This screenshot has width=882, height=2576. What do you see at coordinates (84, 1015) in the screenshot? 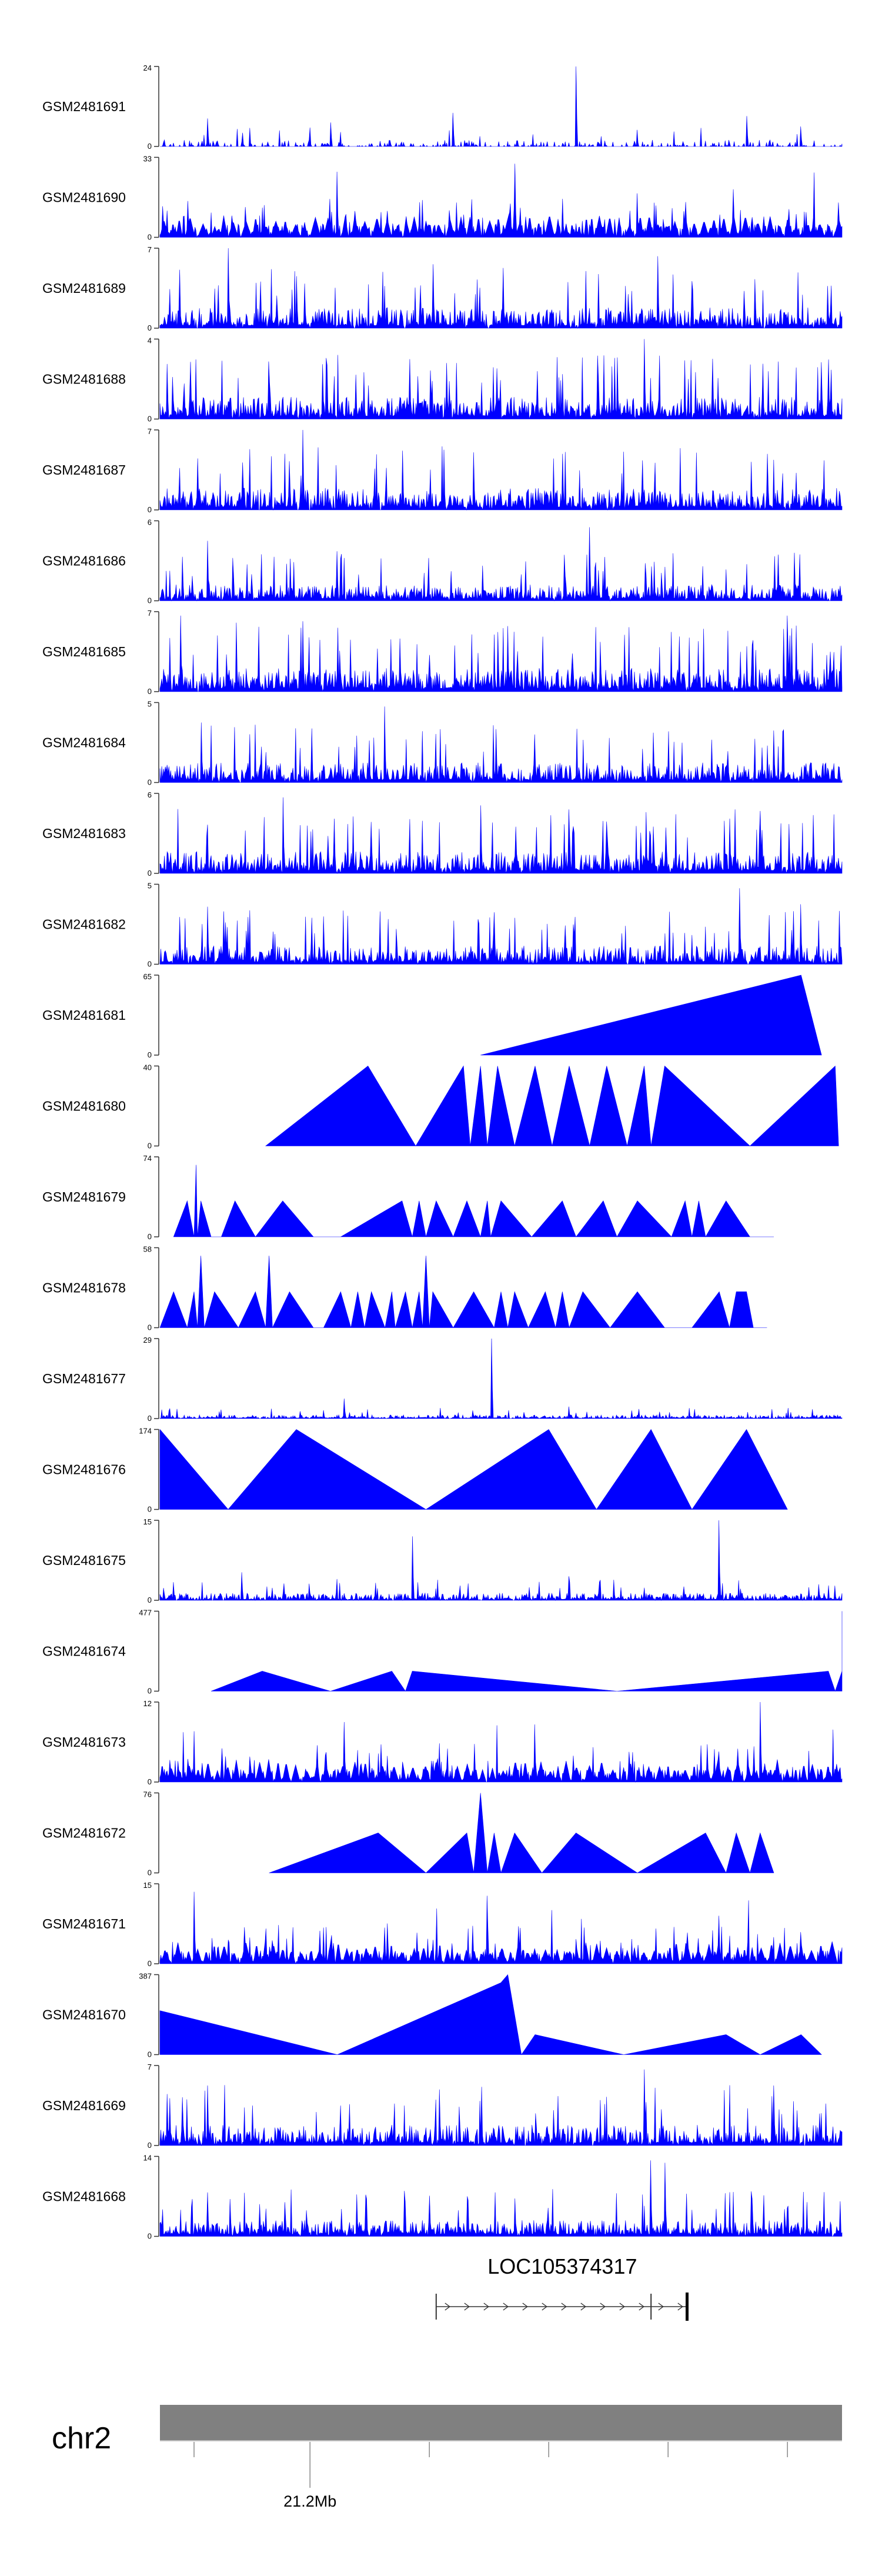
I see `track-label: GSM2481681` at bounding box center [84, 1015].